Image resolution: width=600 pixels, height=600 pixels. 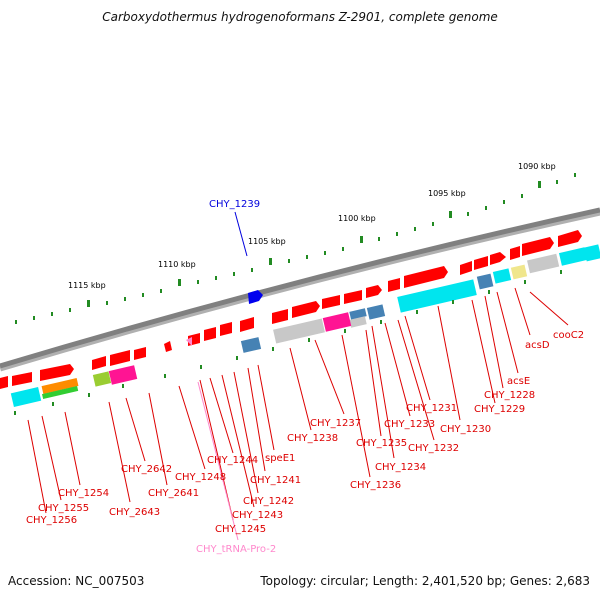 What do you see at coordinates (499, 409) in the screenshot?
I see `gene-label-chy-1229: CHY_1229` at bounding box center [499, 409].